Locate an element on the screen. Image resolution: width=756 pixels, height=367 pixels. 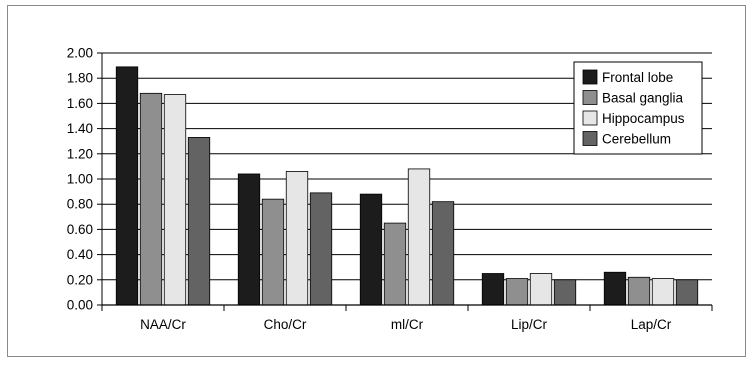
legend-label: Cerebellum is located at coordinates (636, 139).